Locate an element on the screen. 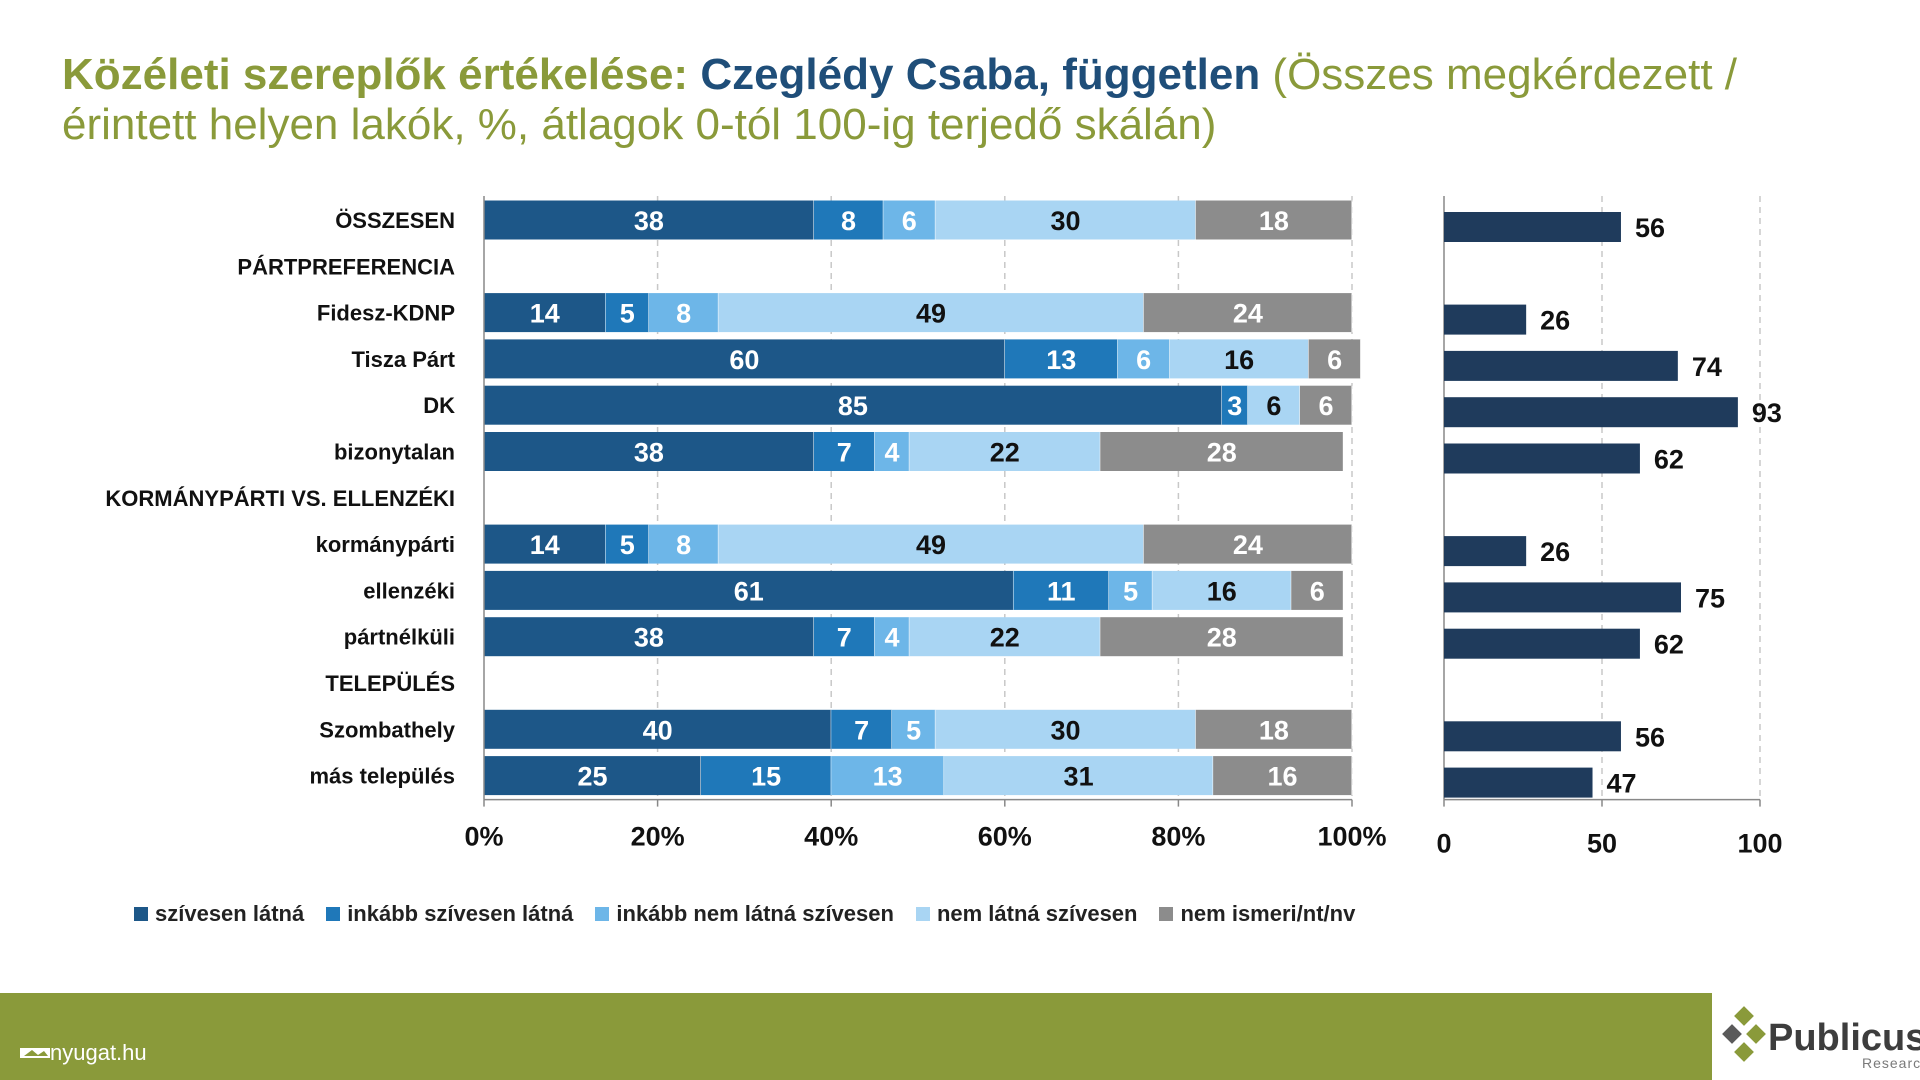  legend-item-inkabb-nem-latna-szivesen: inkább nem látná szívesen is located at coordinates (744, 914).